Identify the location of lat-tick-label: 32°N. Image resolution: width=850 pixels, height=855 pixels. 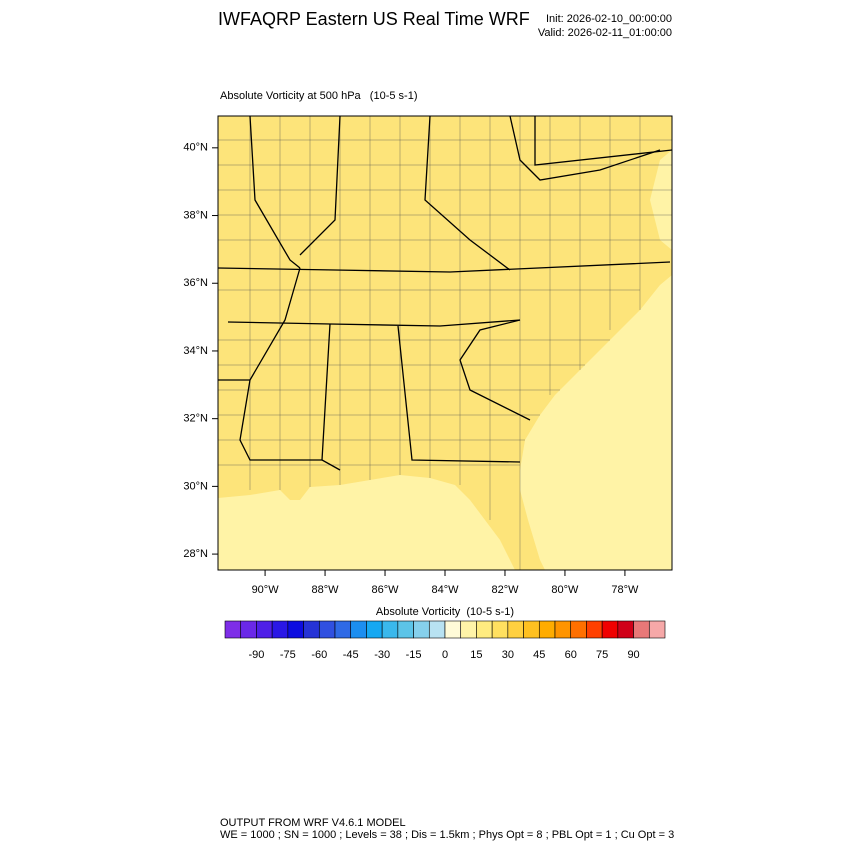
(195, 419).